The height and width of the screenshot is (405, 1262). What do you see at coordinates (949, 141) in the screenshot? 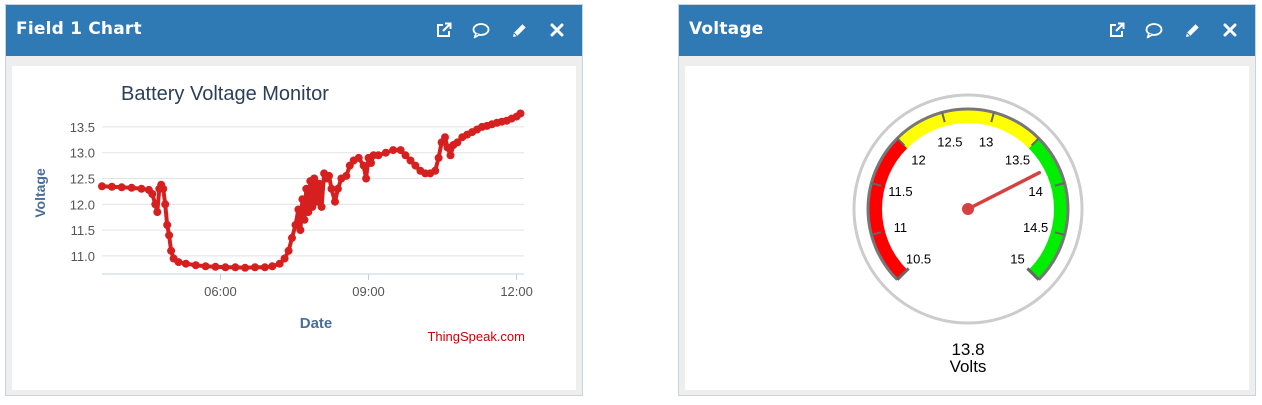
I see `gauge-tick-label: 12.5` at bounding box center [949, 141].